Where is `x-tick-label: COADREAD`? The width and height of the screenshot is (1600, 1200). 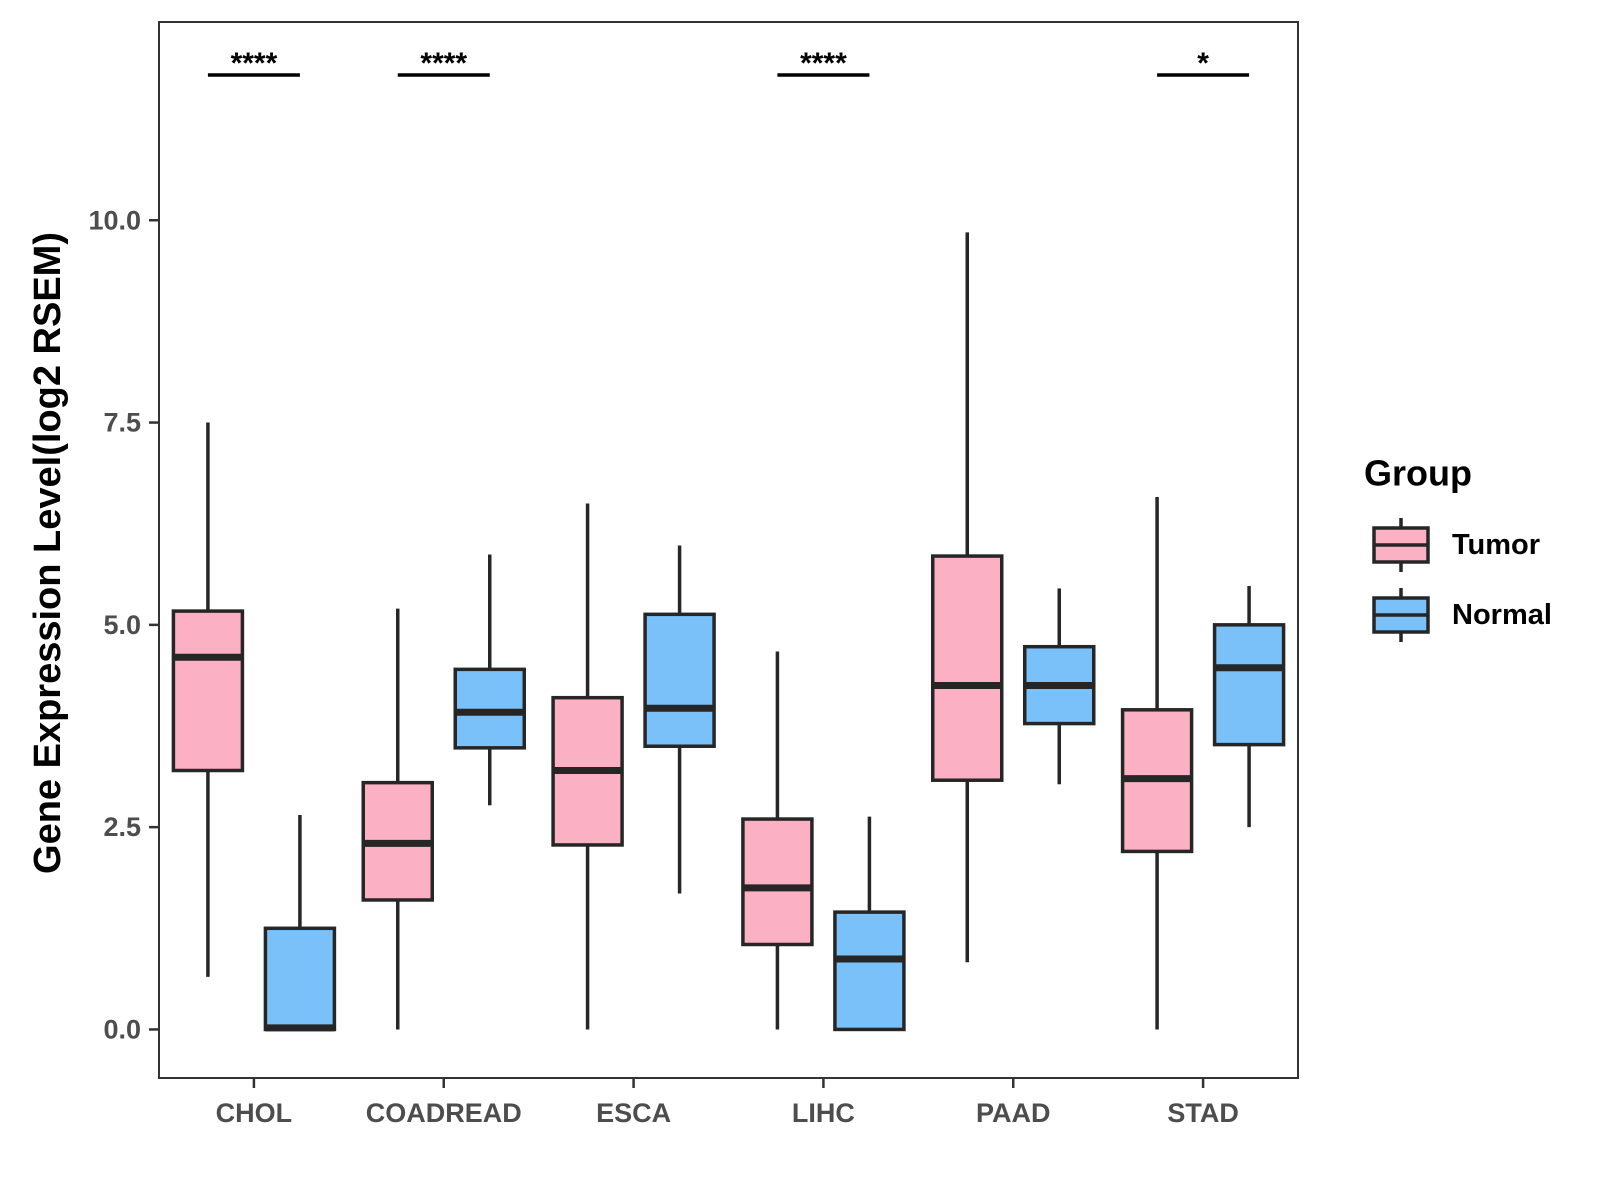 x-tick-label: COADREAD is located at coordinates (444, 1113).